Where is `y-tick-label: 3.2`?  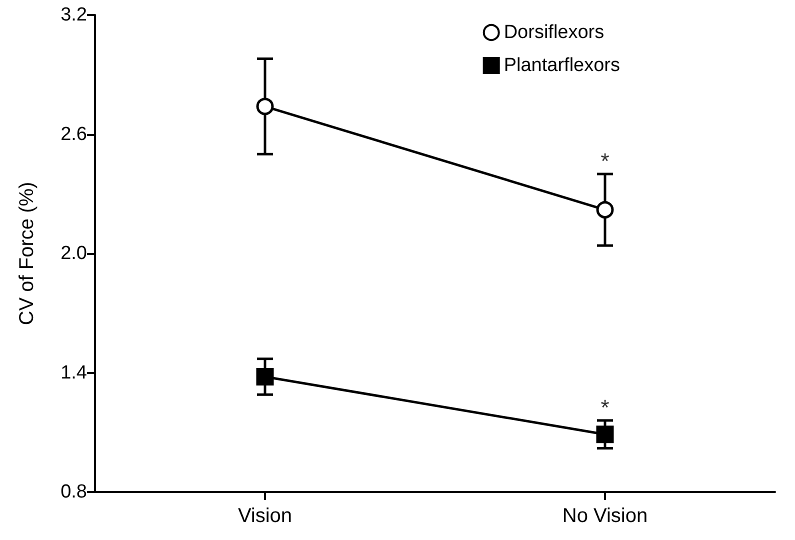
y-tick-label: 3.2 is located at coordinates (73, 15).